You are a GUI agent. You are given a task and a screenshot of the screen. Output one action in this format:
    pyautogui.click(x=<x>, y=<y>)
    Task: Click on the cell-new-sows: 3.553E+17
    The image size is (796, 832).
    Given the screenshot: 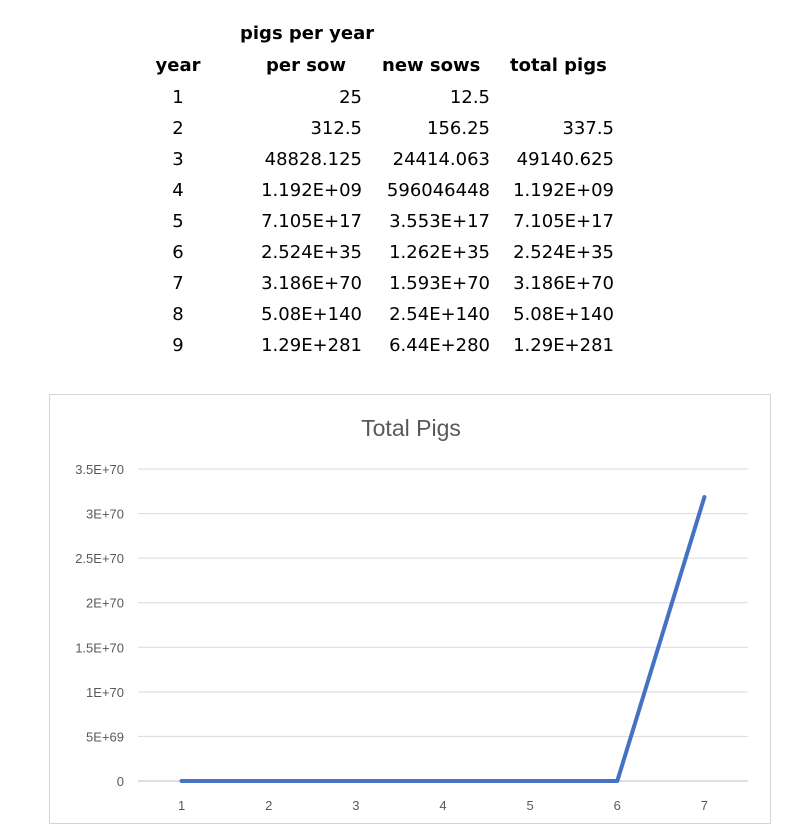 What is the action you would take?
    pyautogui.click(x=439, y=221)
    